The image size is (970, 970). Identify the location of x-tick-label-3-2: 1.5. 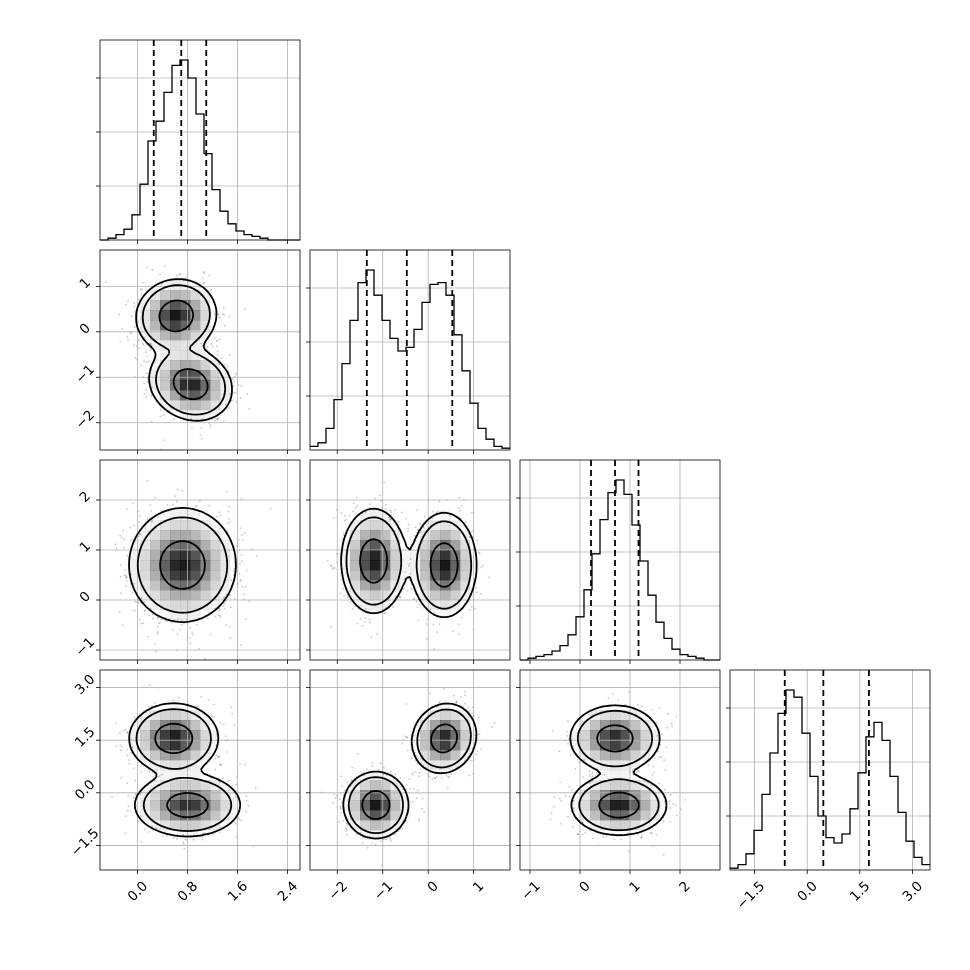
(860, 891).